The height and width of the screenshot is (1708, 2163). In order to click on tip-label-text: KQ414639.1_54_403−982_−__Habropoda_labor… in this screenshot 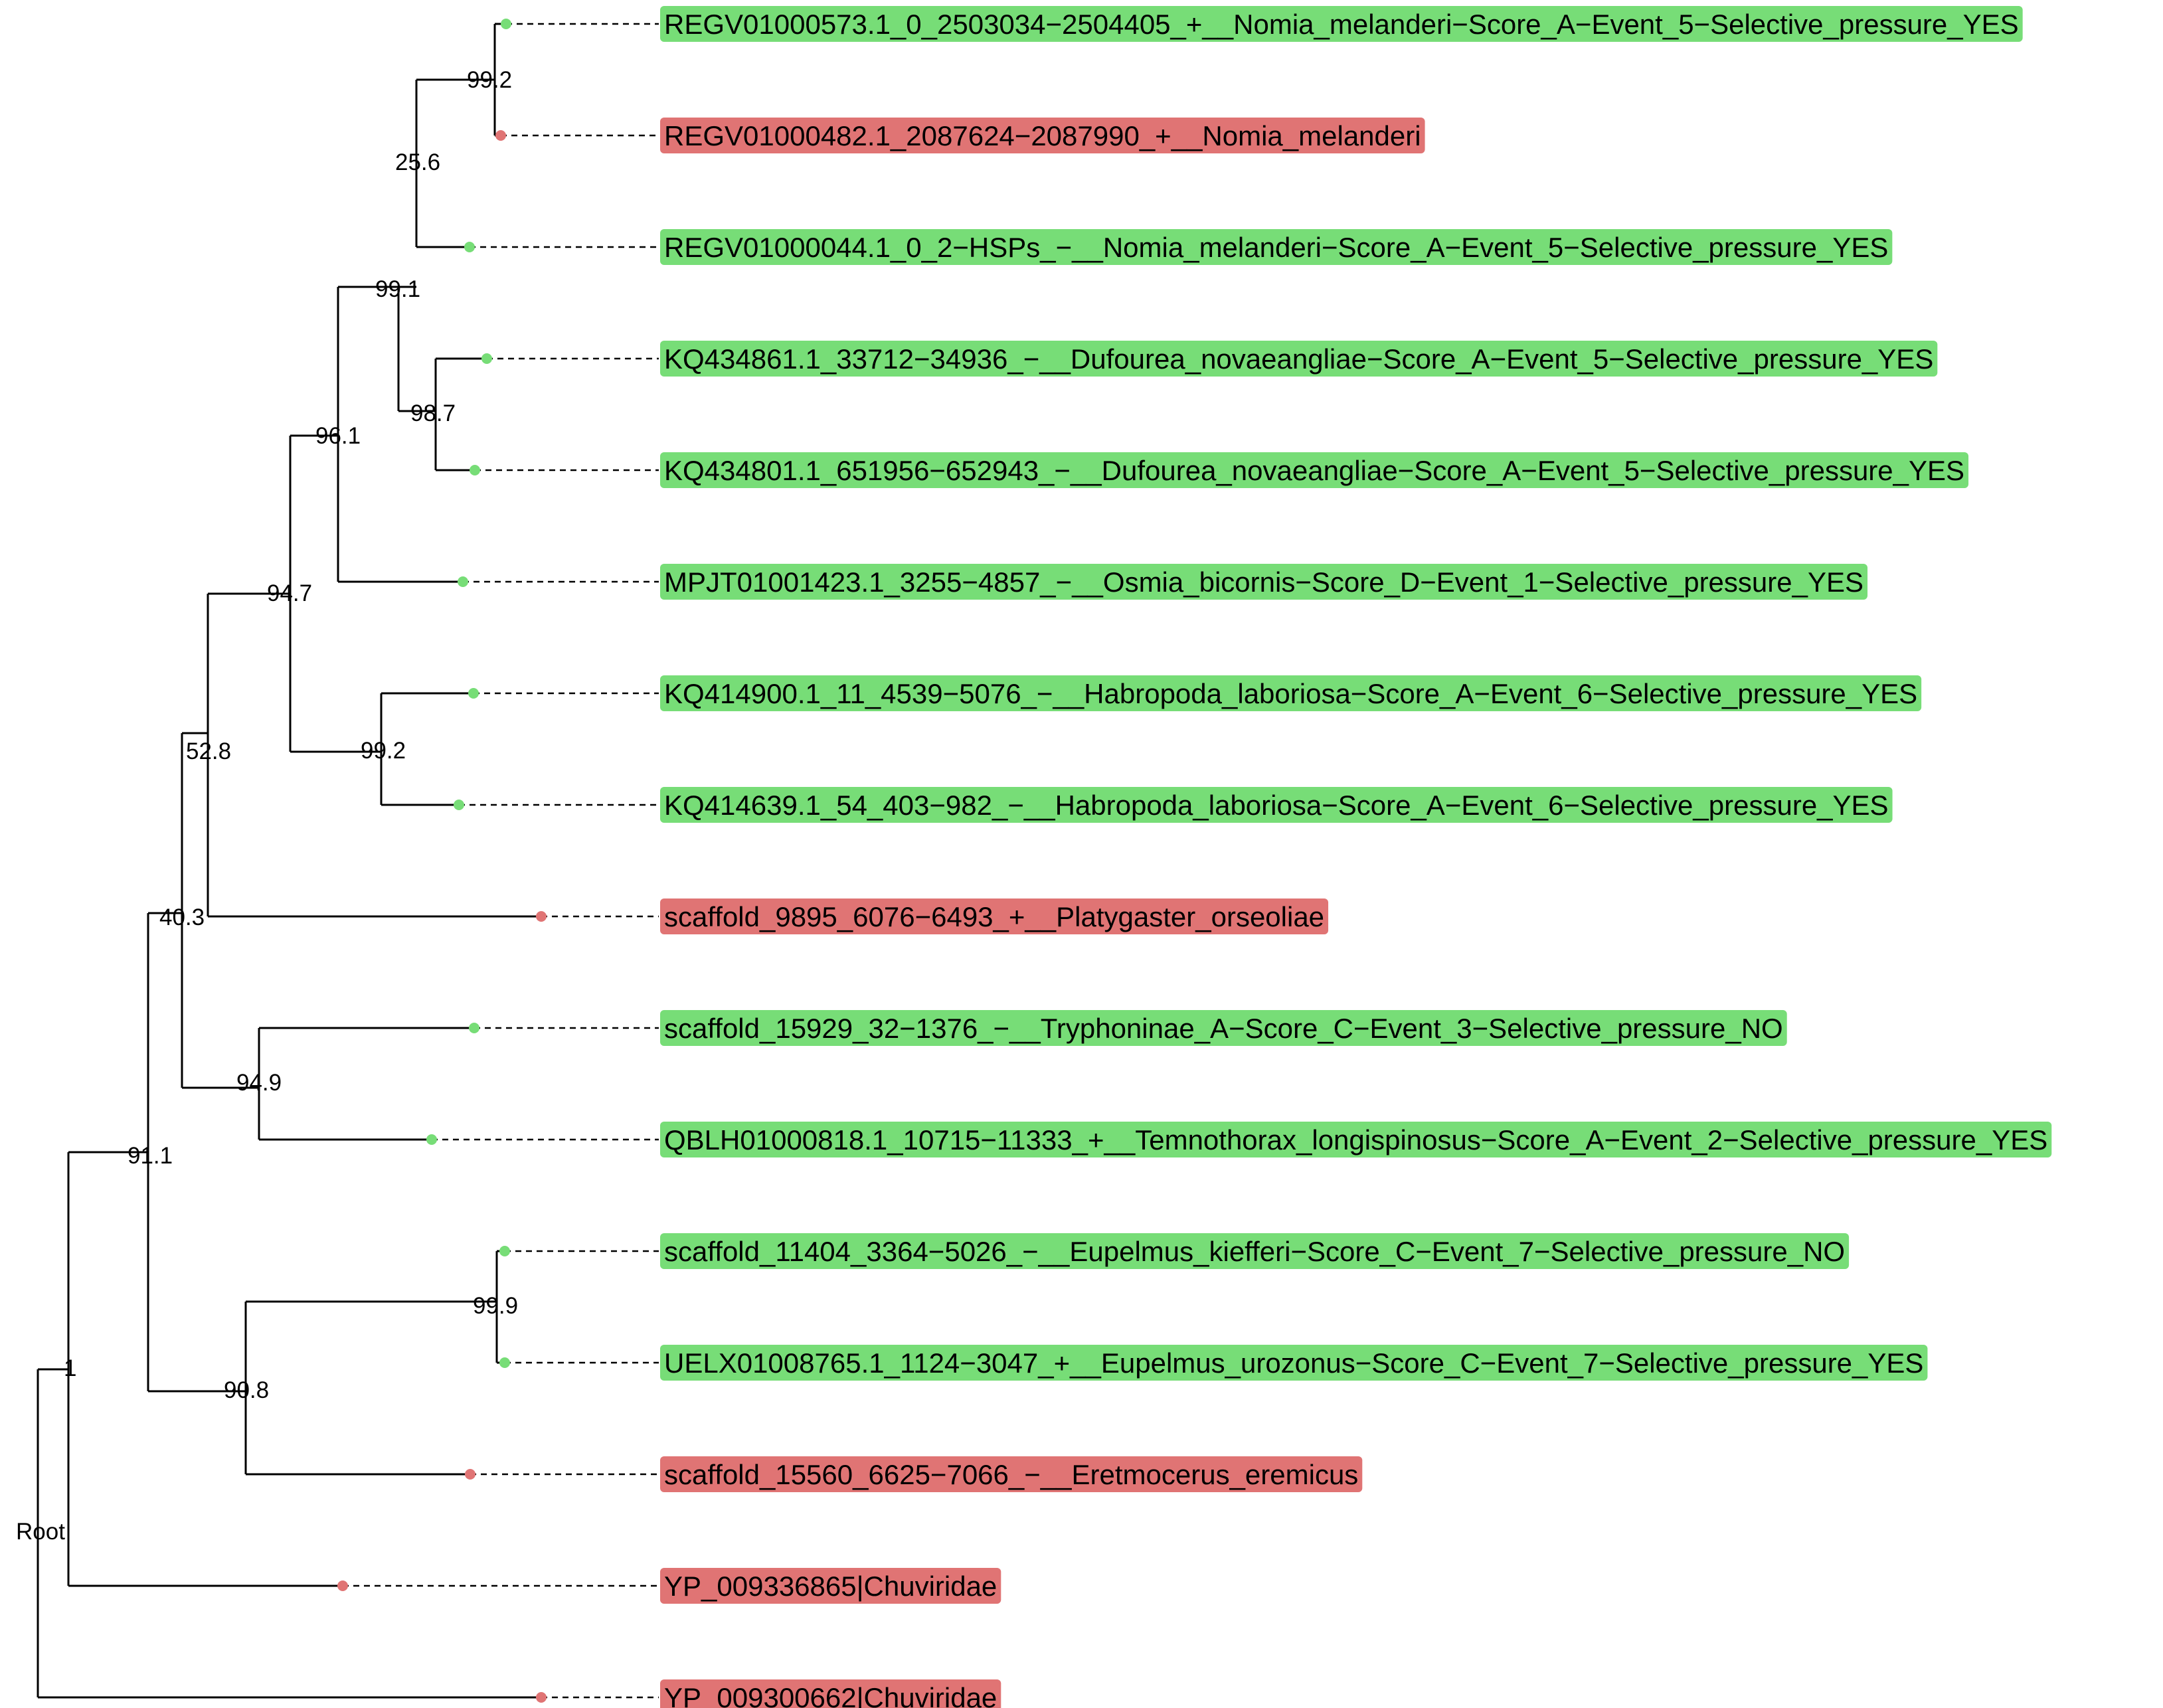, I will do `click(1276, 805)`.